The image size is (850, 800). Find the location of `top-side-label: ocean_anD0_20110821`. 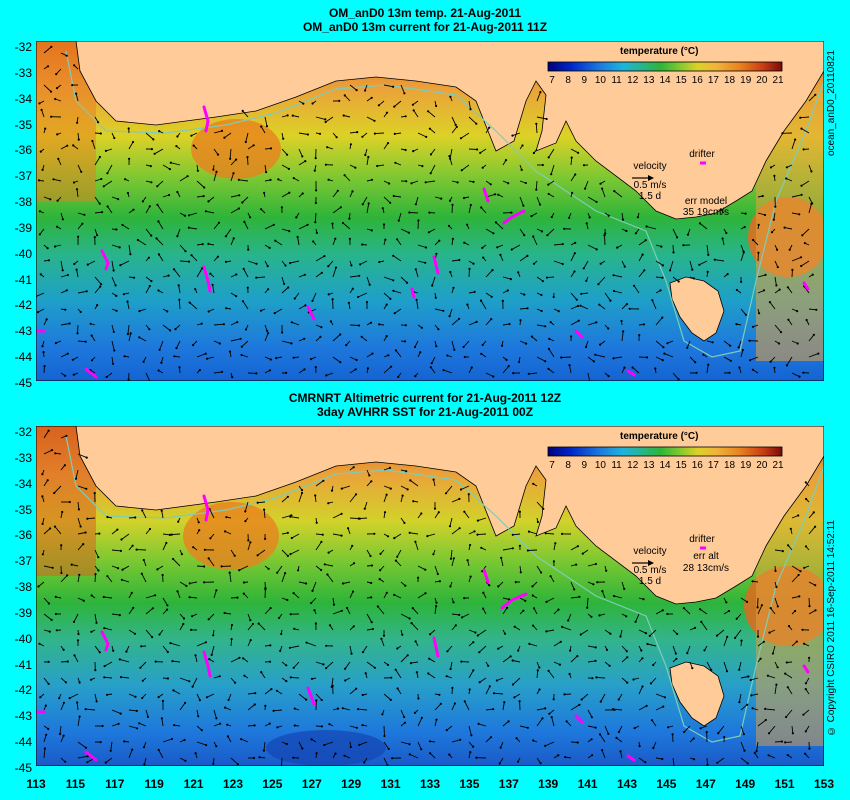

top-side-label: ocean_anD0_20110821 is located at coordinates (831, 103).